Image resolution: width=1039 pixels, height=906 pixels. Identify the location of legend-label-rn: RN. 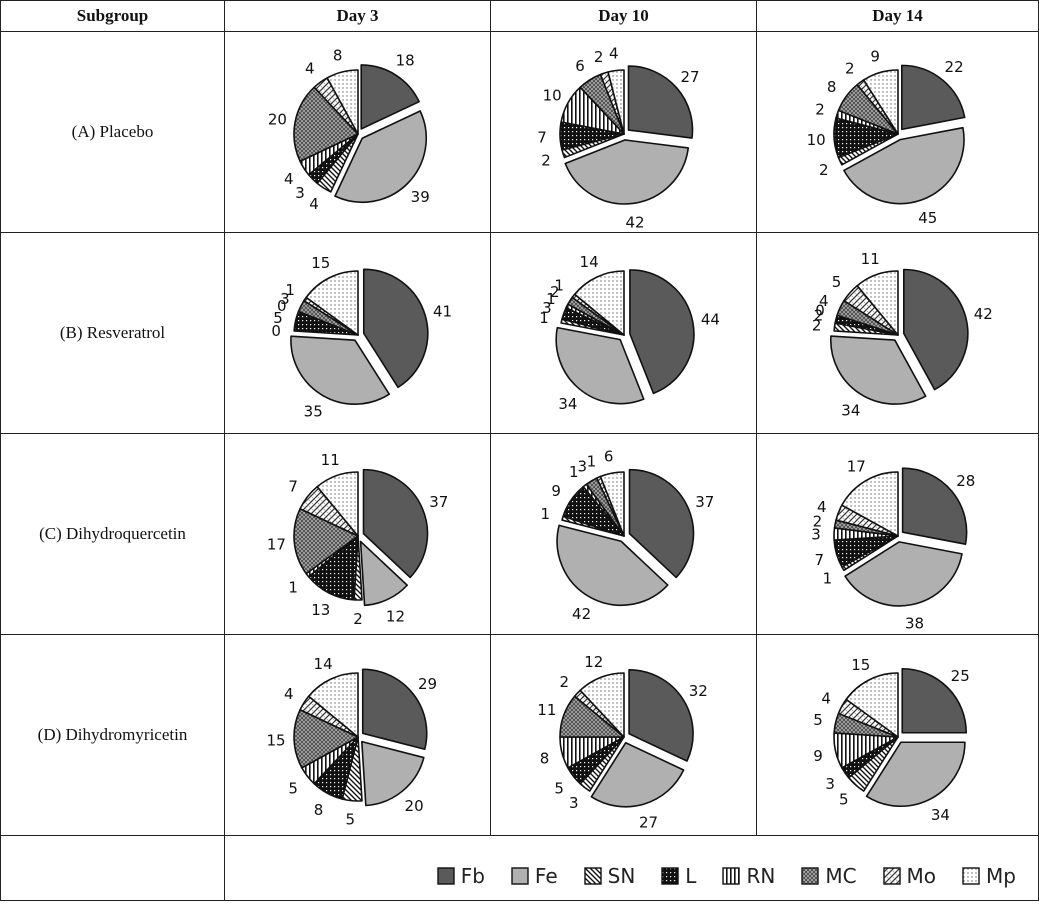
(761, 876).